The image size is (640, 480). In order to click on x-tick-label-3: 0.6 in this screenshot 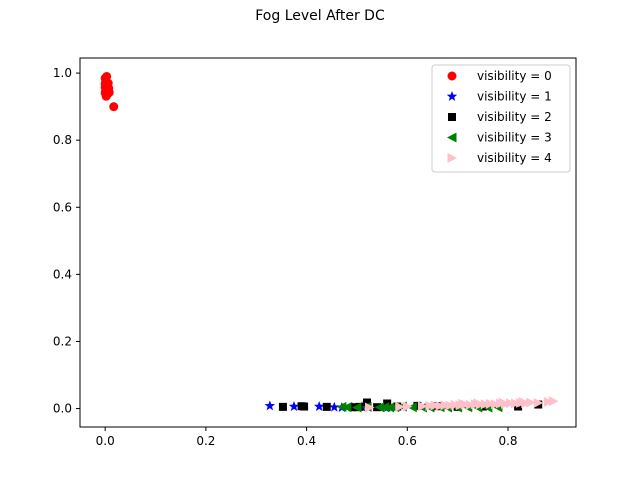, I will do `click(407, 441)`.